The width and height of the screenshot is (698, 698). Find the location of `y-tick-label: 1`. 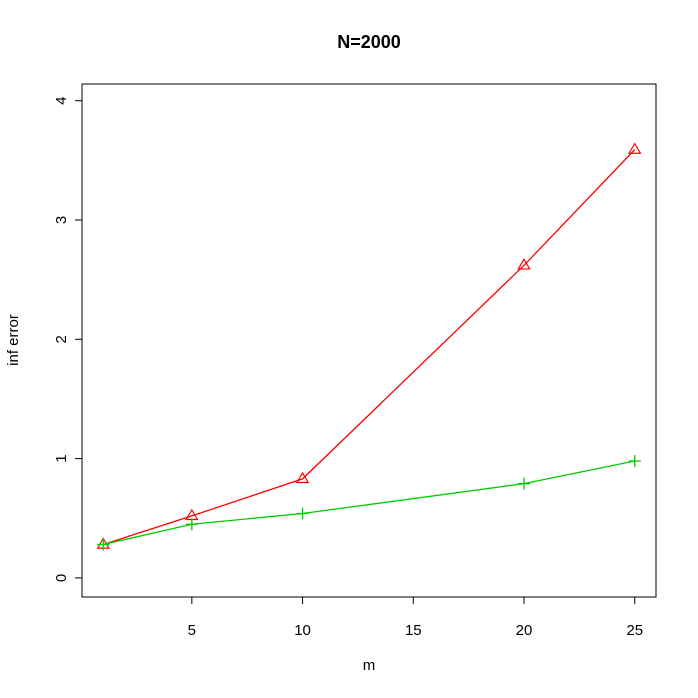

y-tick-label: 1 is located at coordinates (61, 458).